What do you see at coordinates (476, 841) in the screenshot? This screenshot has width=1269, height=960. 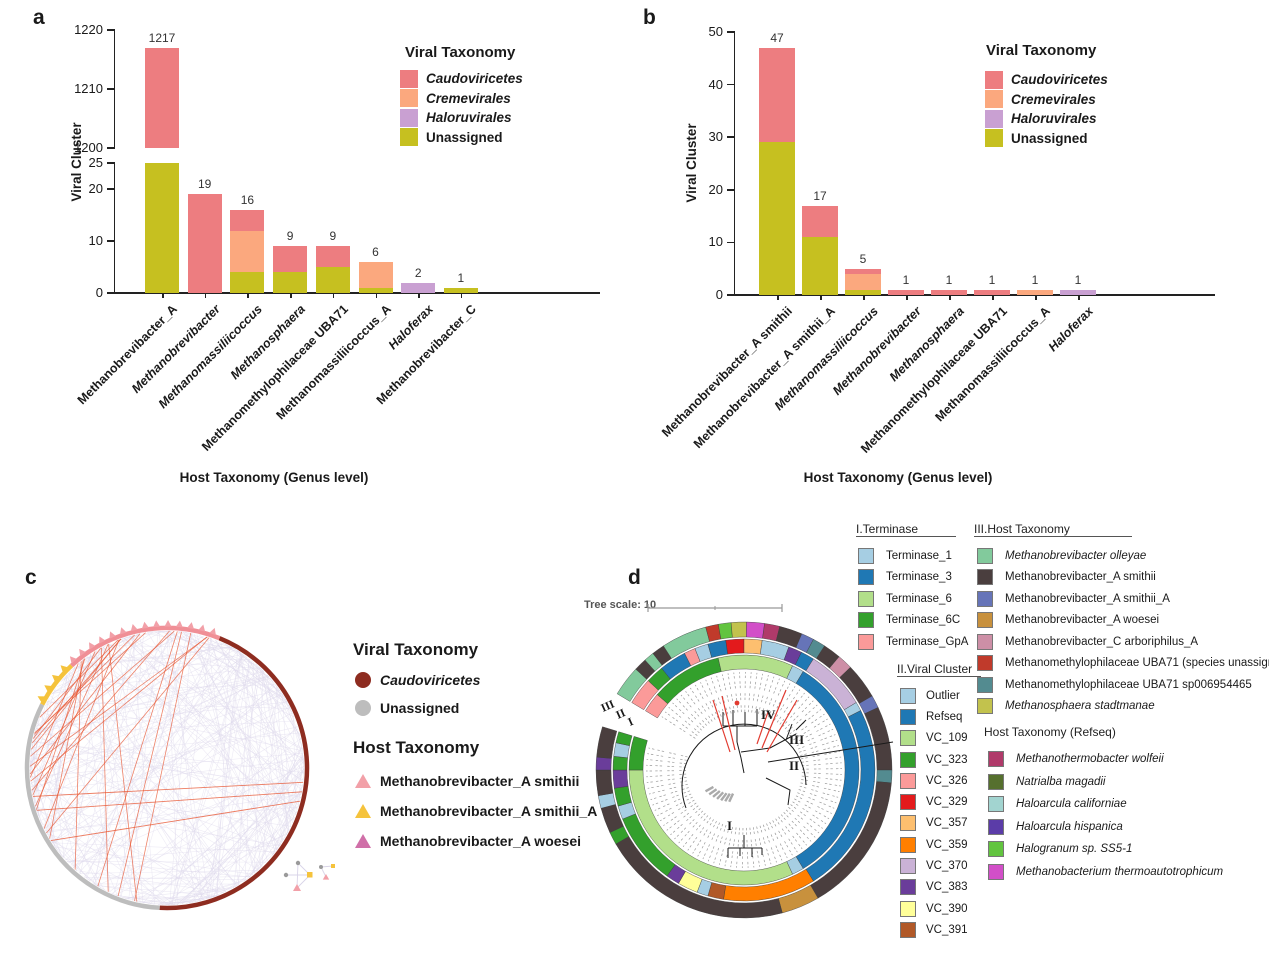 I see `legend-item: Methanobrevibacter_A woesei` at bounding box center [476, 841].